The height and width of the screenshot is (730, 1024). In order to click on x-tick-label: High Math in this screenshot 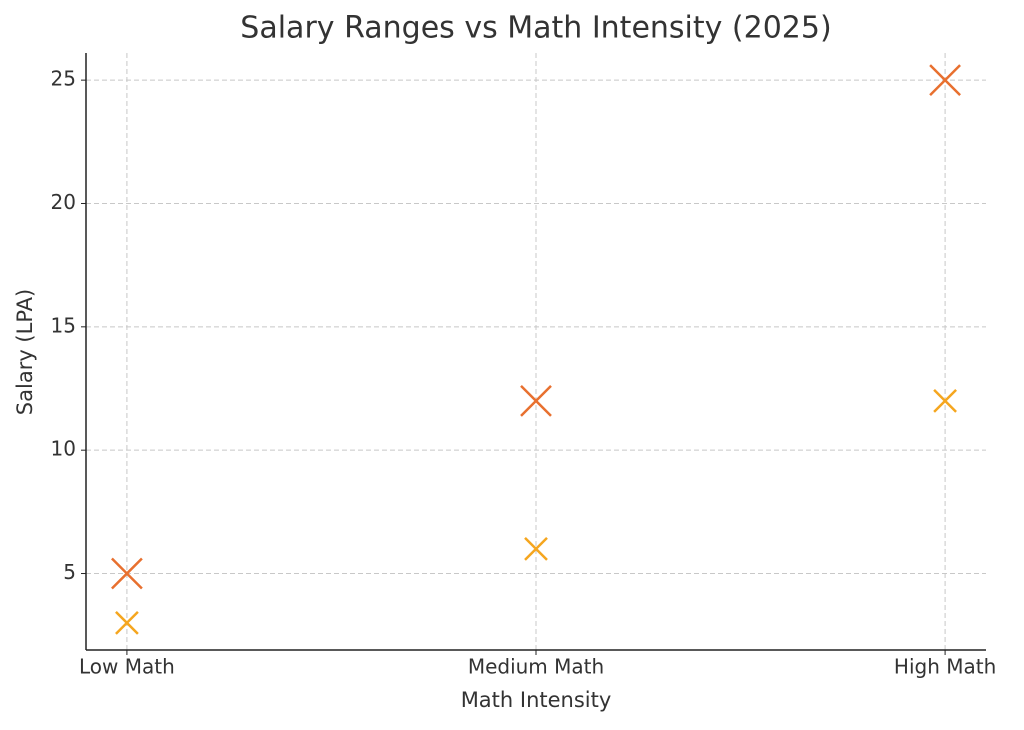, I will do `click(945, 667)`.